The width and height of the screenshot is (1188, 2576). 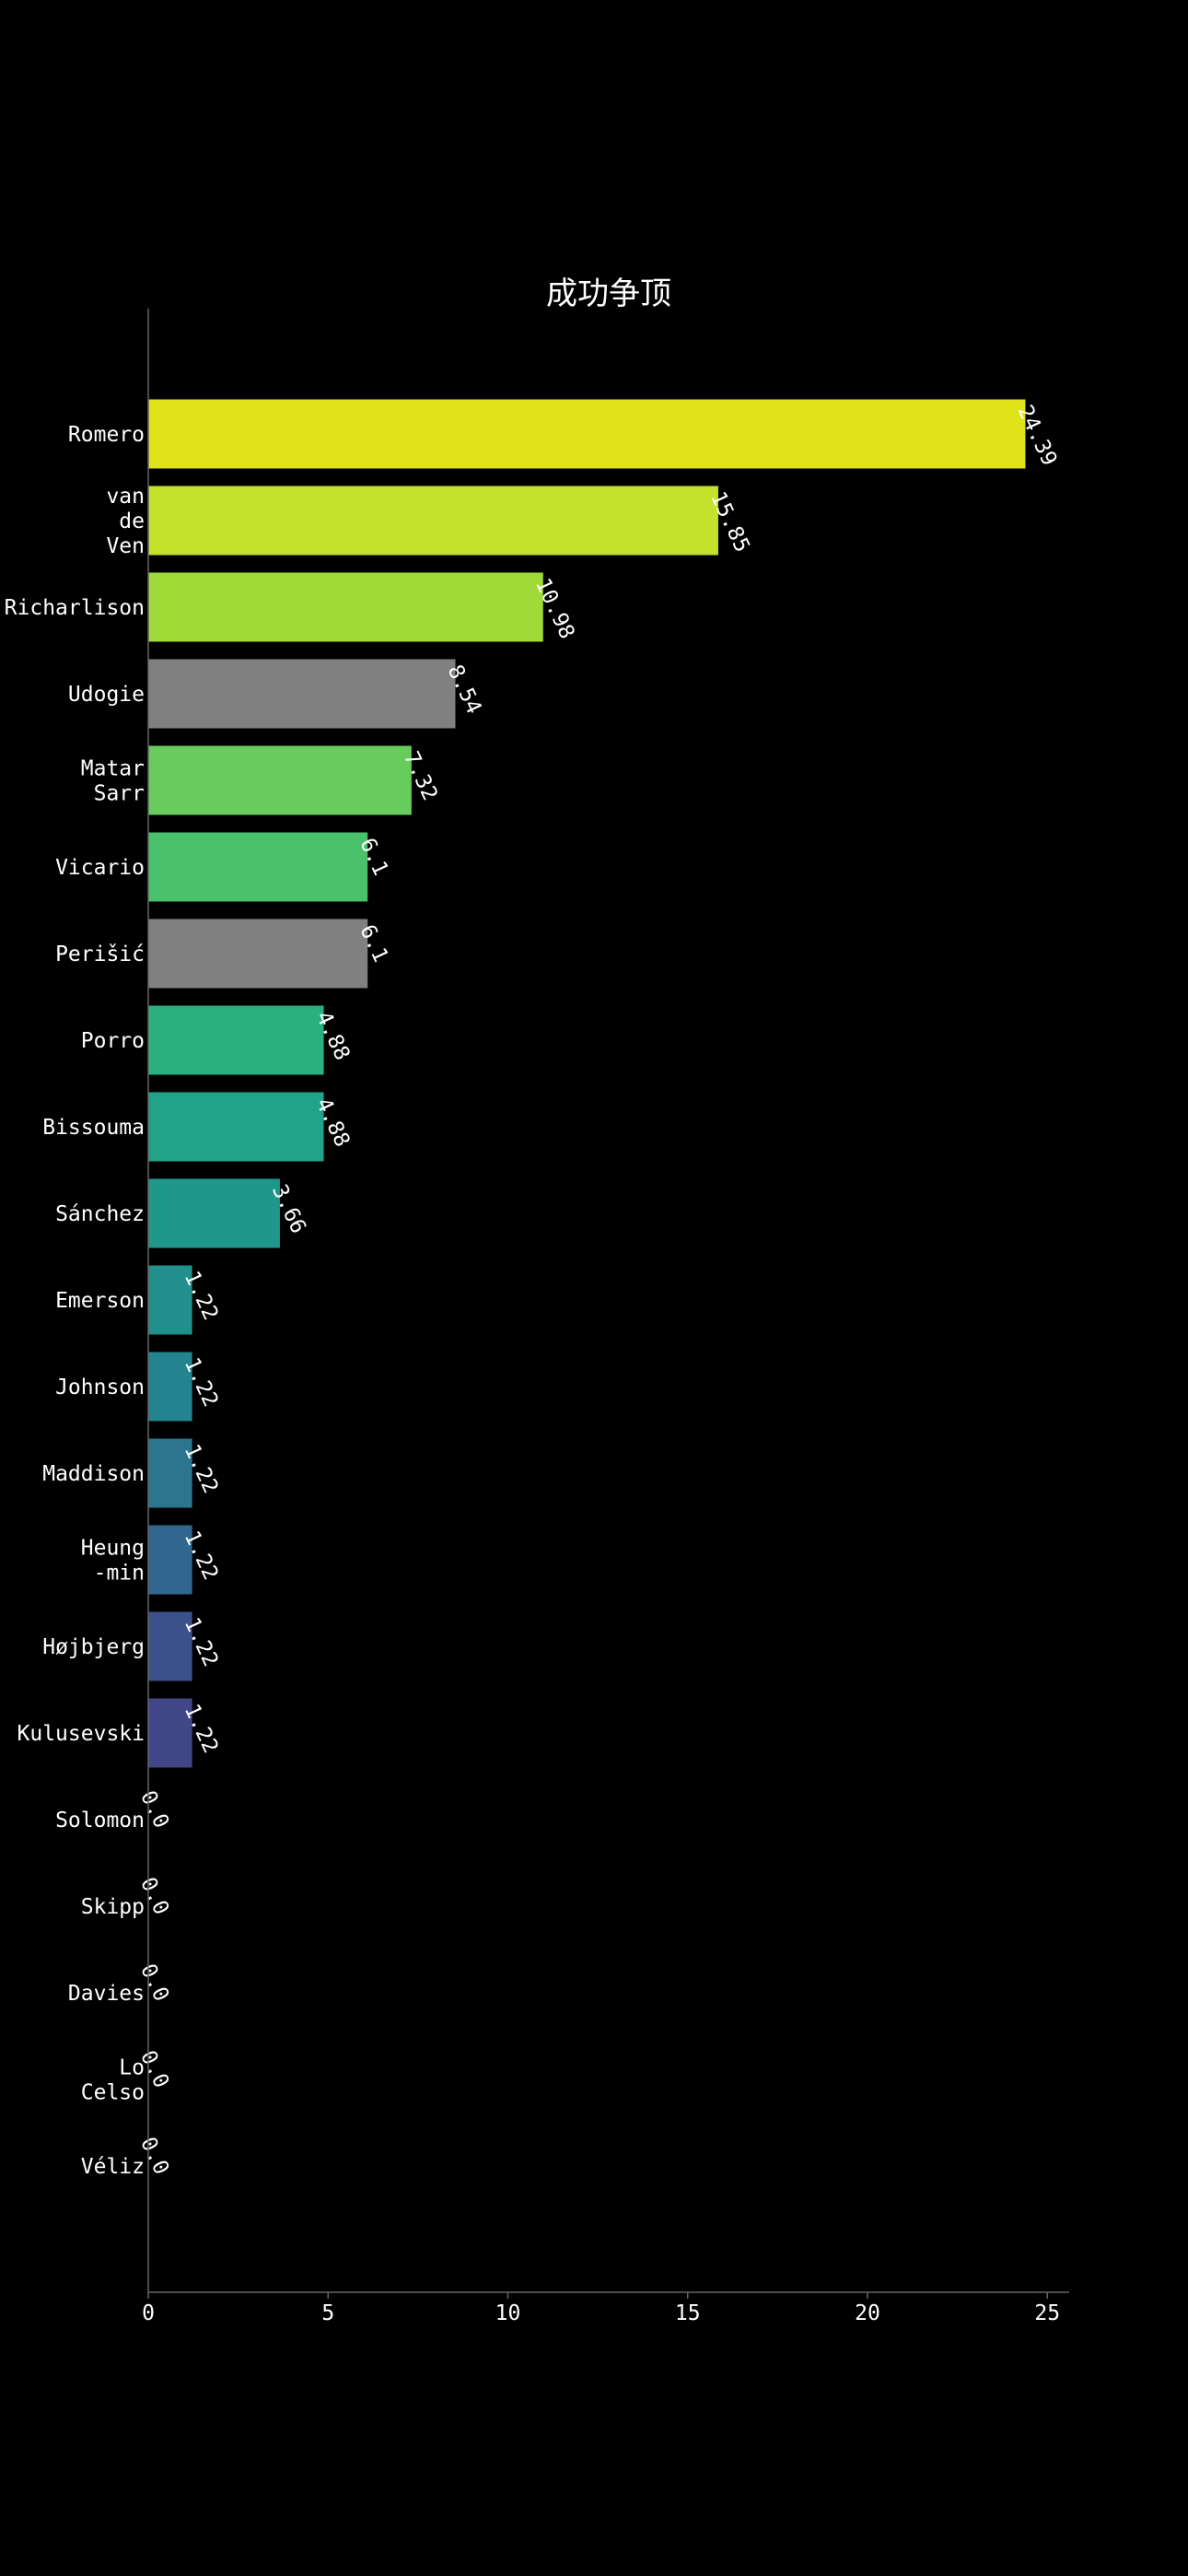 I want to click on category-label: Richarlison, so click(x=75, y=608).